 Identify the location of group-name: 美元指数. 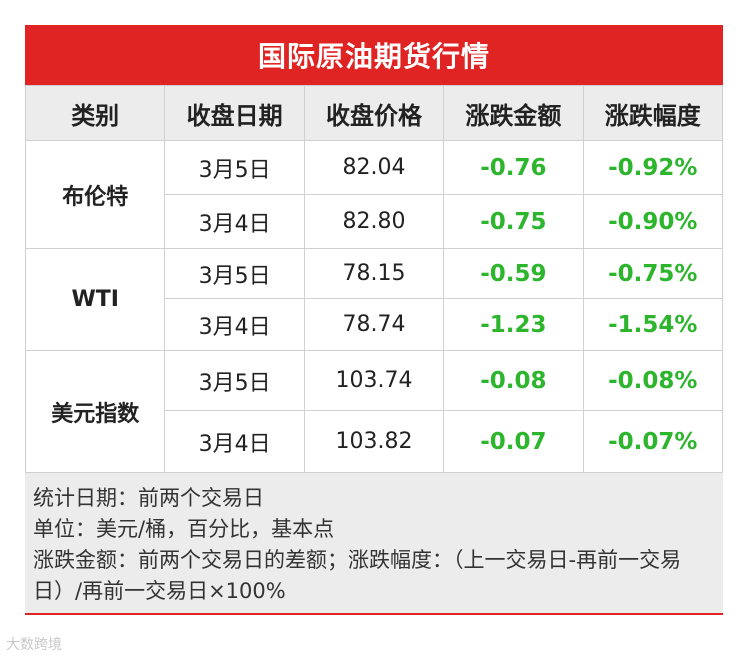
(95, 411).